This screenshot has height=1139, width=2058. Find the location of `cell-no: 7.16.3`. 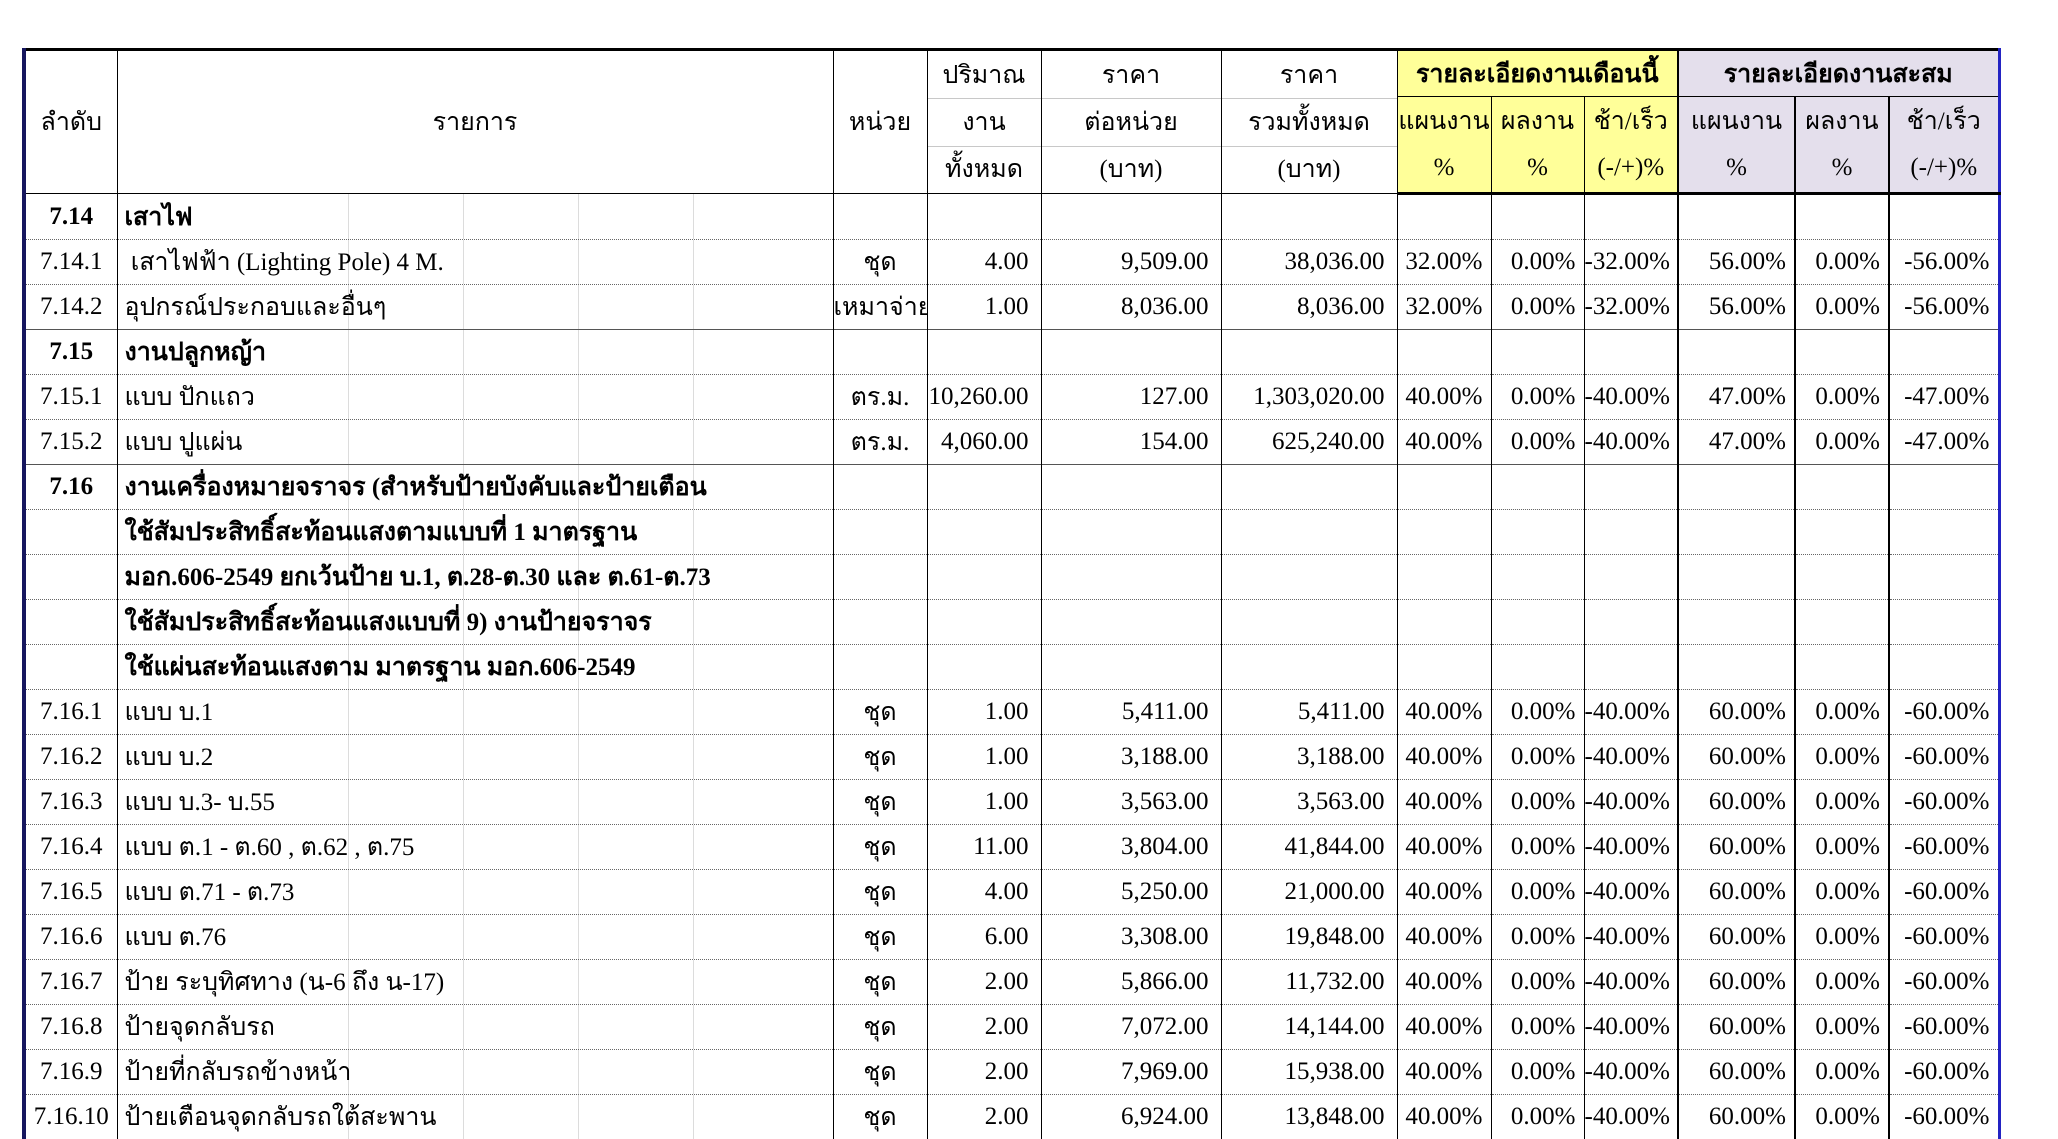

cell-no: 7.16.3 is located at coordinates (70, 802).